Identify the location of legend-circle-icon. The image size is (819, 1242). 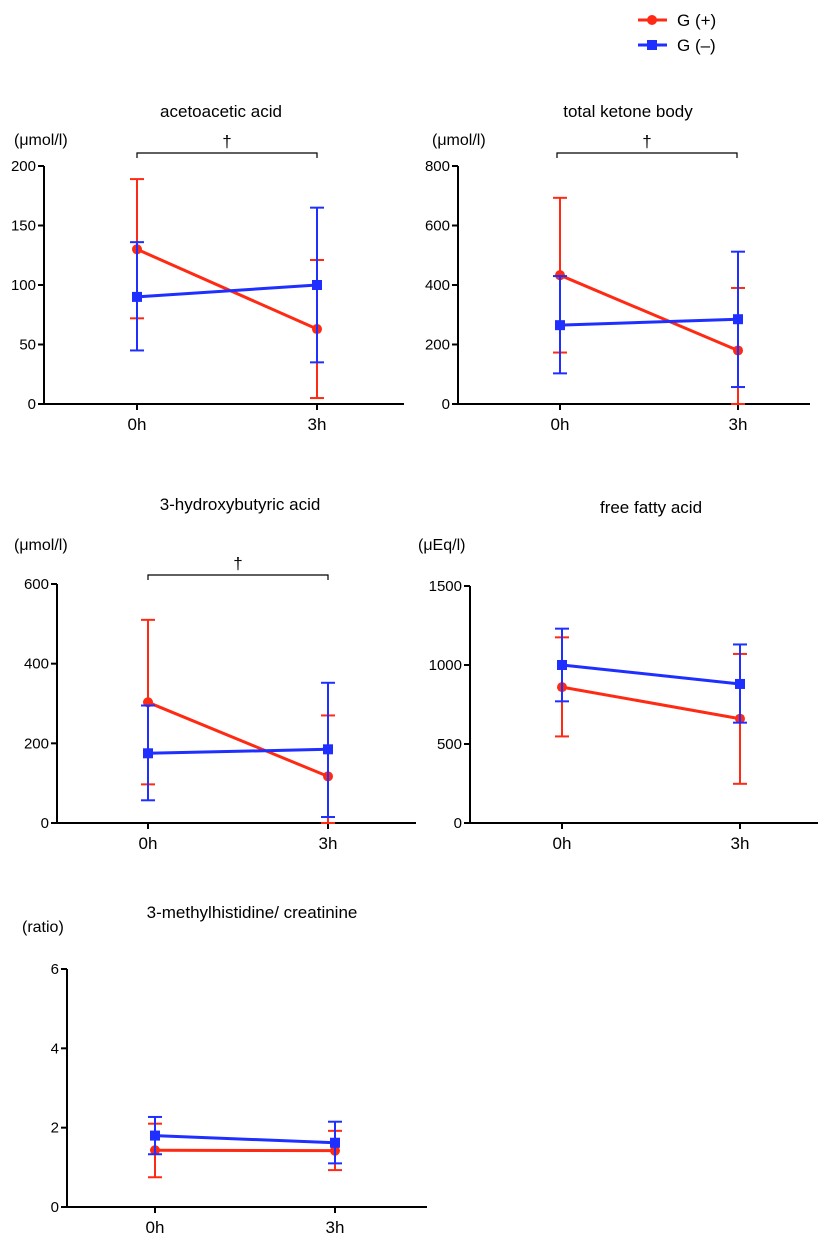
(652, 20).